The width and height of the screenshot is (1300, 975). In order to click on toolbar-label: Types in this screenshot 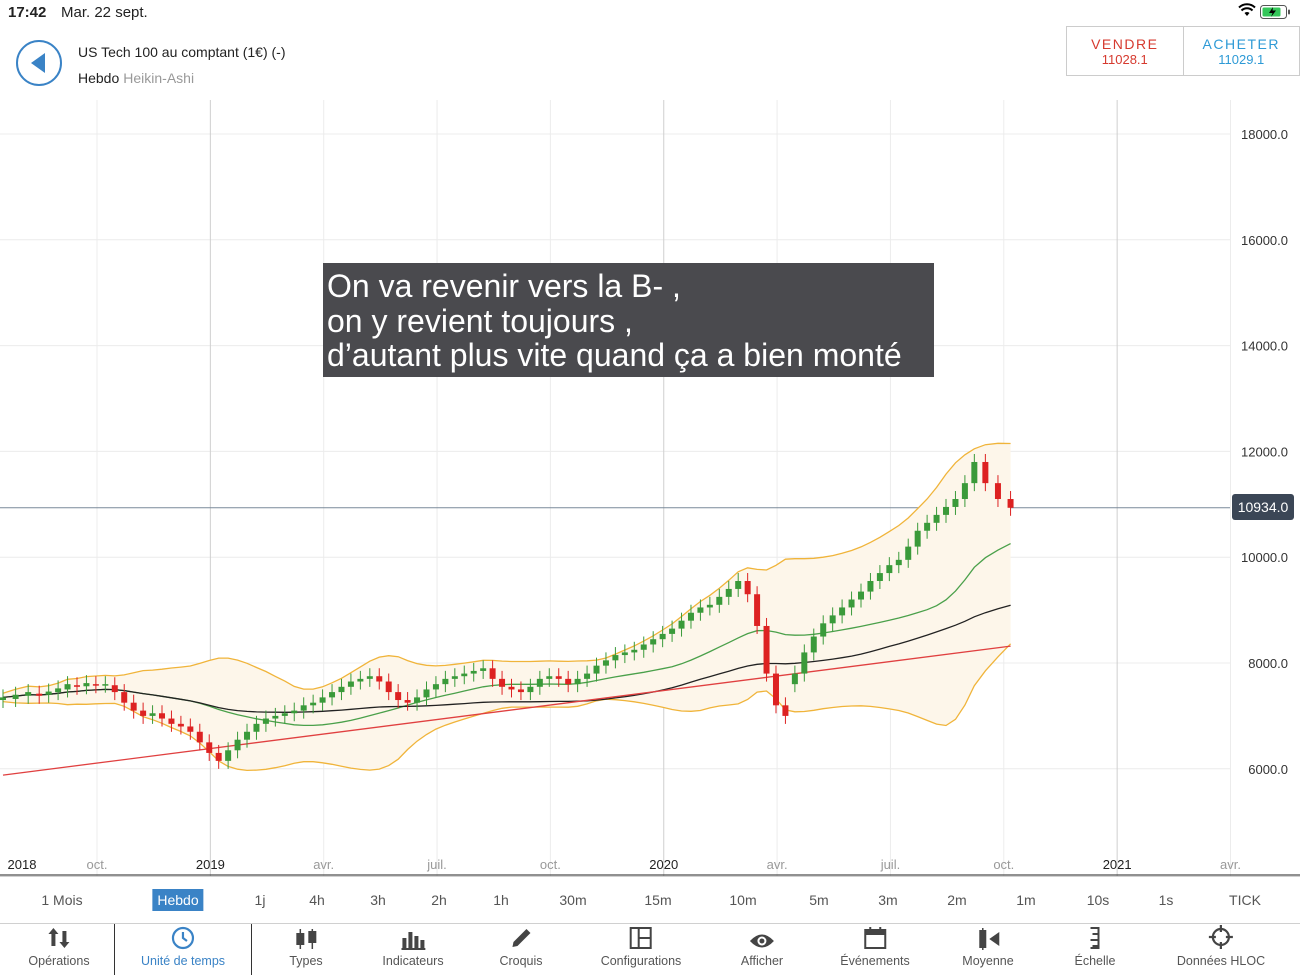, I will do `click(306, 961)`.